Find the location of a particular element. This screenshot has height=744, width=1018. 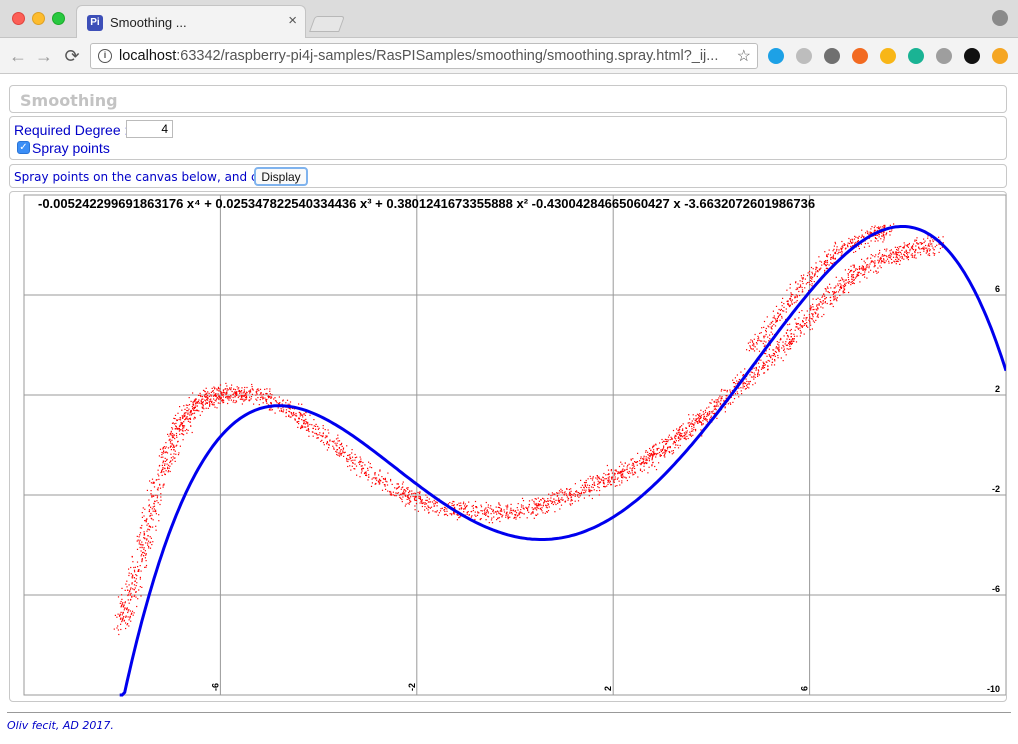

close-window-button is located at coordinates (18, 18).